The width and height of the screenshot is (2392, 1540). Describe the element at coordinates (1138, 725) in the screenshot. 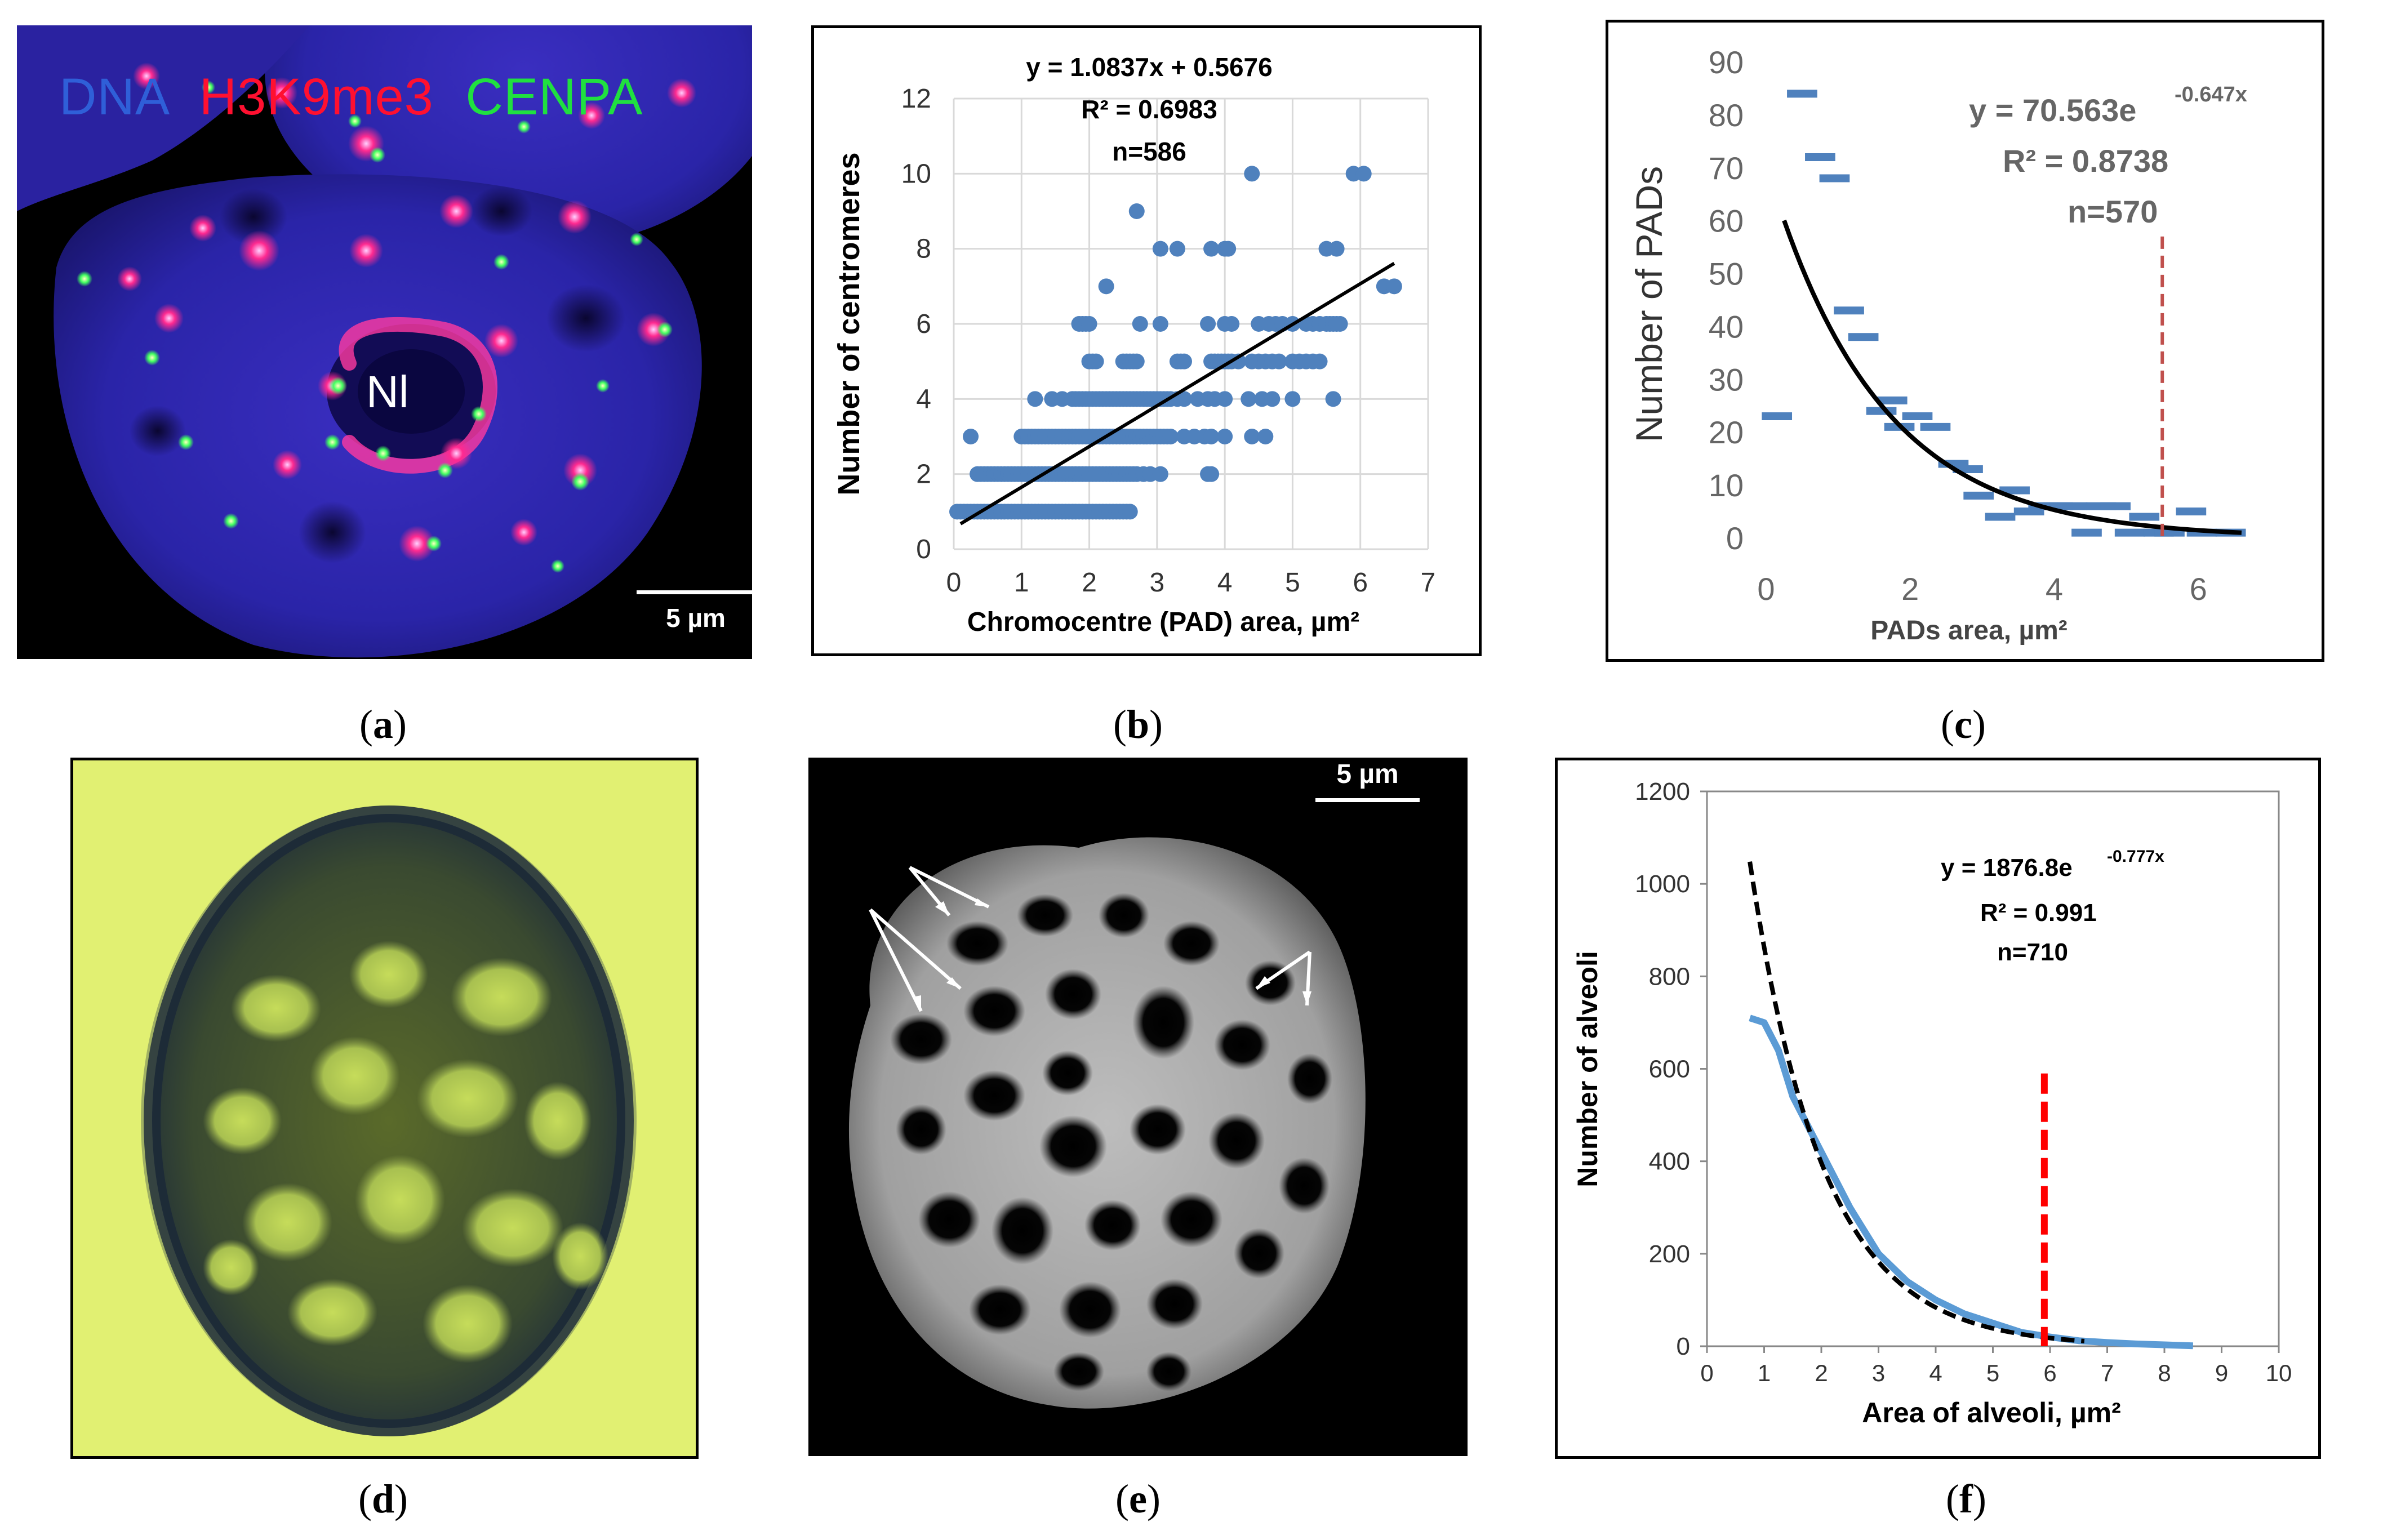

I see `panel-label-b: (b)` at that location.